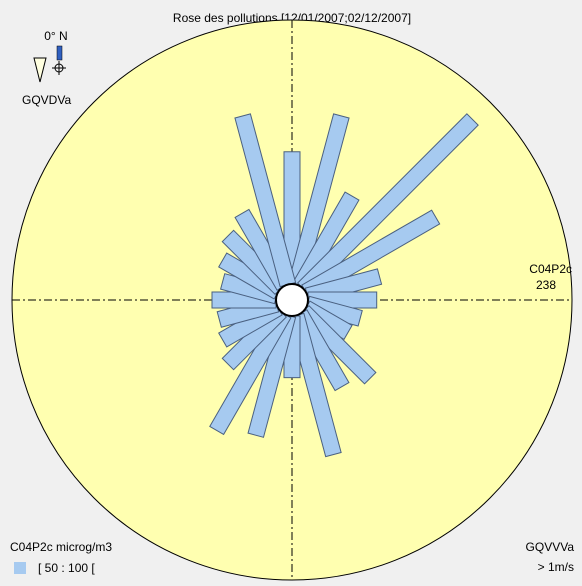  Describe the element at coordinates (550, 547) in the screenshot. I see `wind-station-label: GQVVVa` at that location.